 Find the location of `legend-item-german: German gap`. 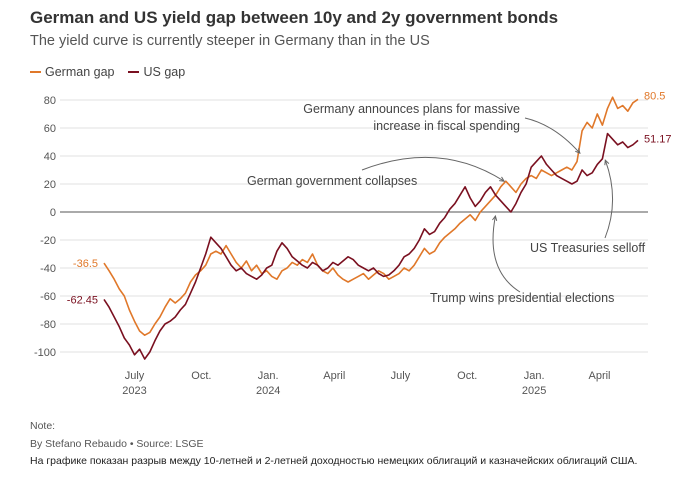

legend-item-german: German gap is located at coordinates (72, 72).